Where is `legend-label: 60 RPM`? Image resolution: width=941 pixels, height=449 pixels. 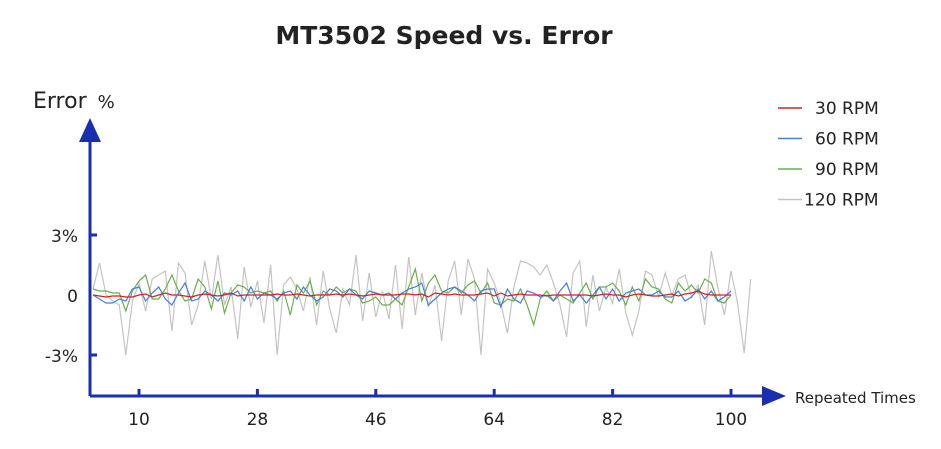 legend-label: 60 RPM is located at coordinates (847, 140).